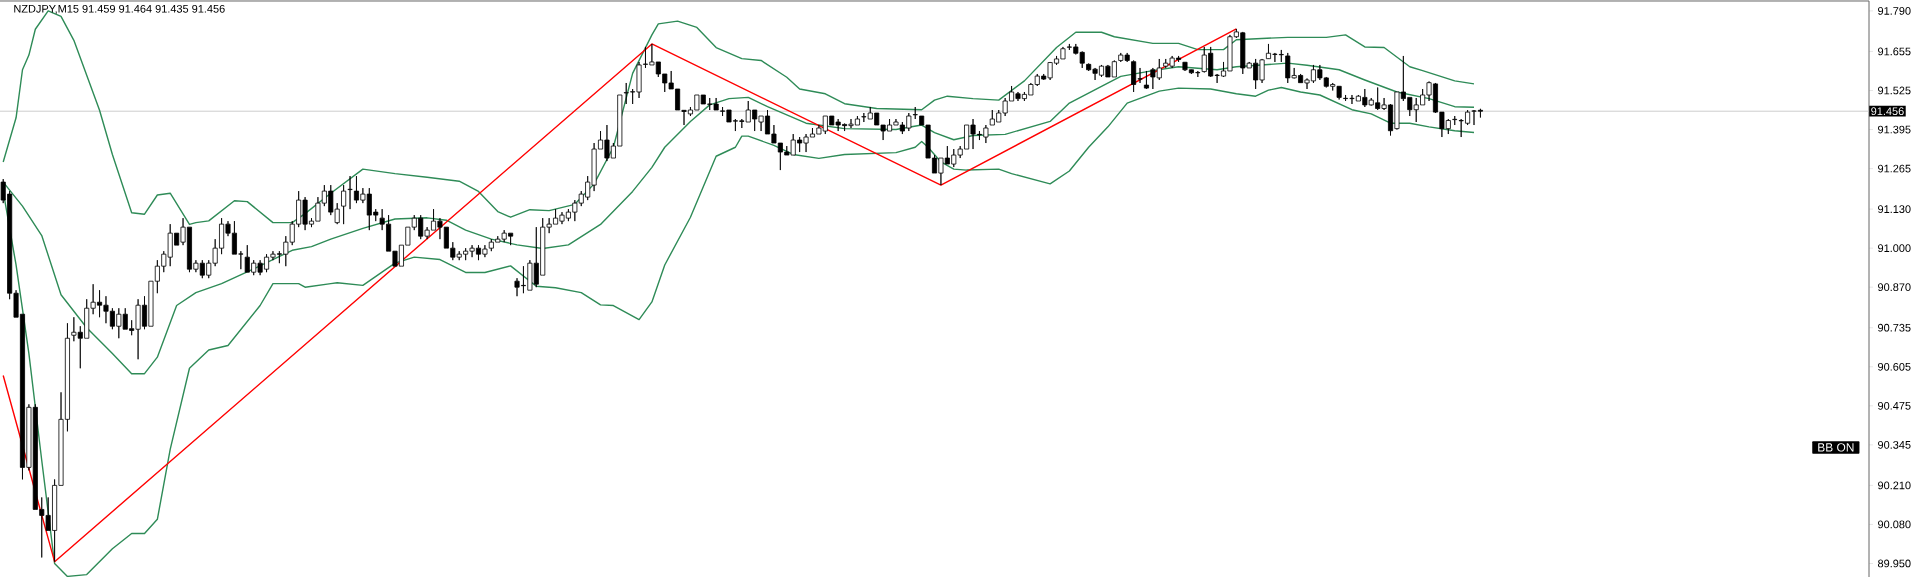  What do you see at coordinates (1894, 248) in the screenshot?
I see `y-tick-label: 91.000` at bounding box center [1894, 248].